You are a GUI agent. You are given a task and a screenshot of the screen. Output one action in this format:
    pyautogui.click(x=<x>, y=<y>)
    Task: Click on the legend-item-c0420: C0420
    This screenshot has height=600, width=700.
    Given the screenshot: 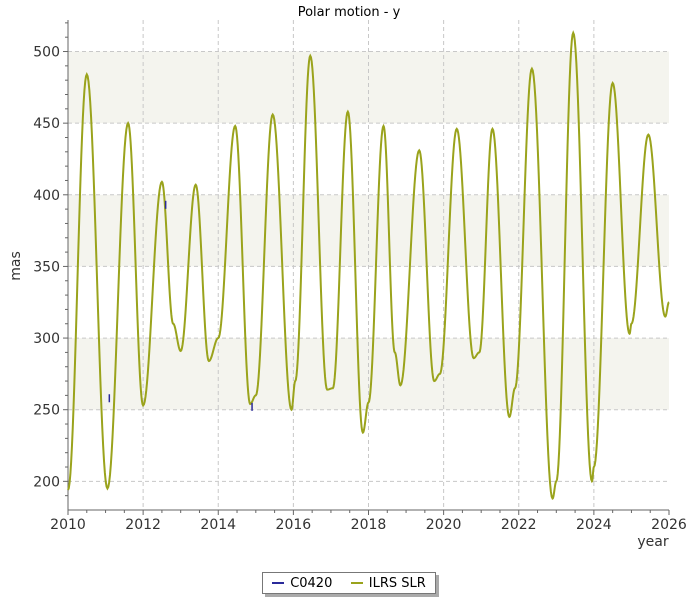 What is the action you would take?
    pyautogui.click(x=302, y=583)
    